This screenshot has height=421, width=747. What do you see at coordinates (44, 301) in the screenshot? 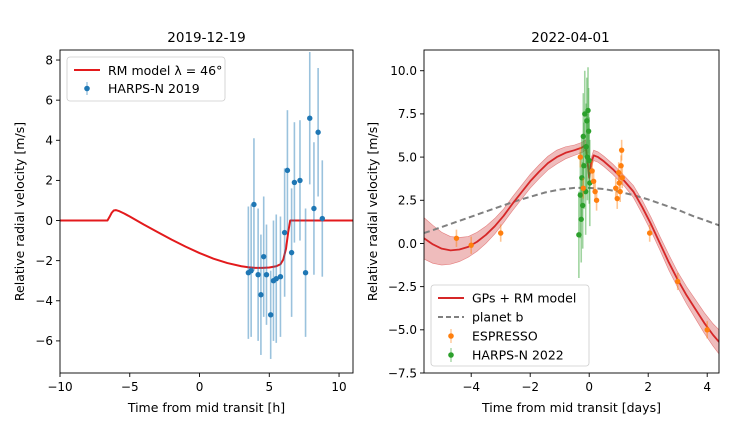
I see `left-ytick-label: −4` at bounding box center [44, 301].